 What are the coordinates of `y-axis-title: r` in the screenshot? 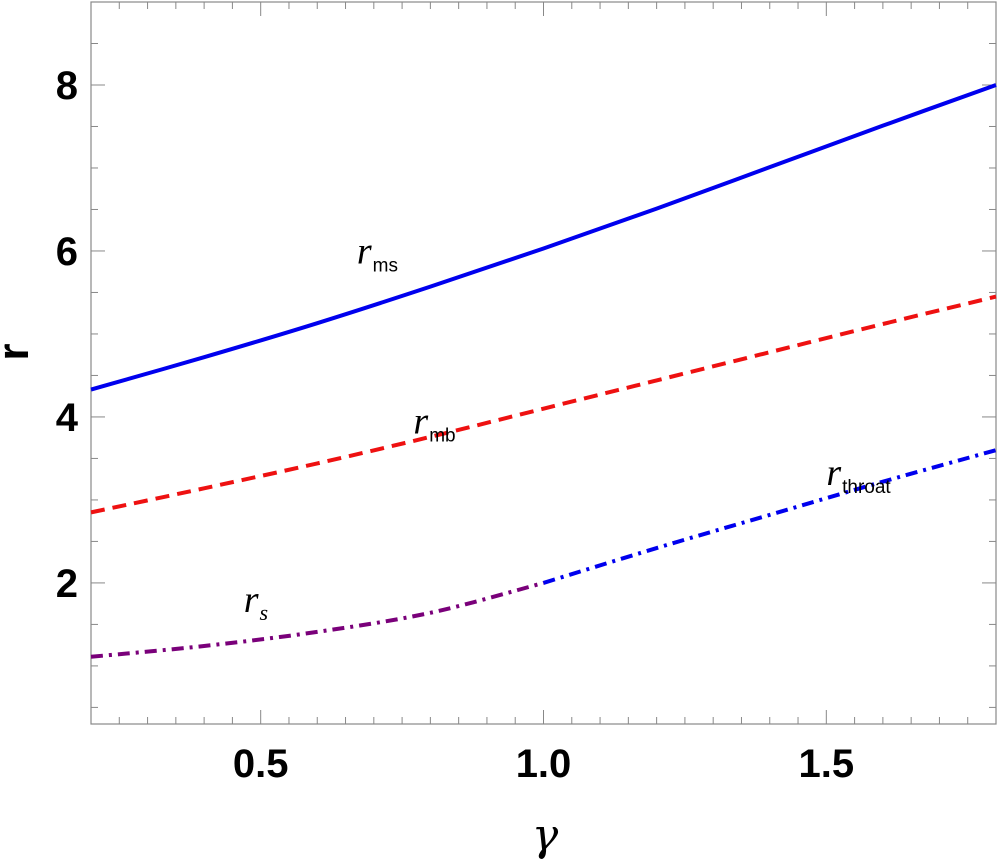 It's located at (19, 351).